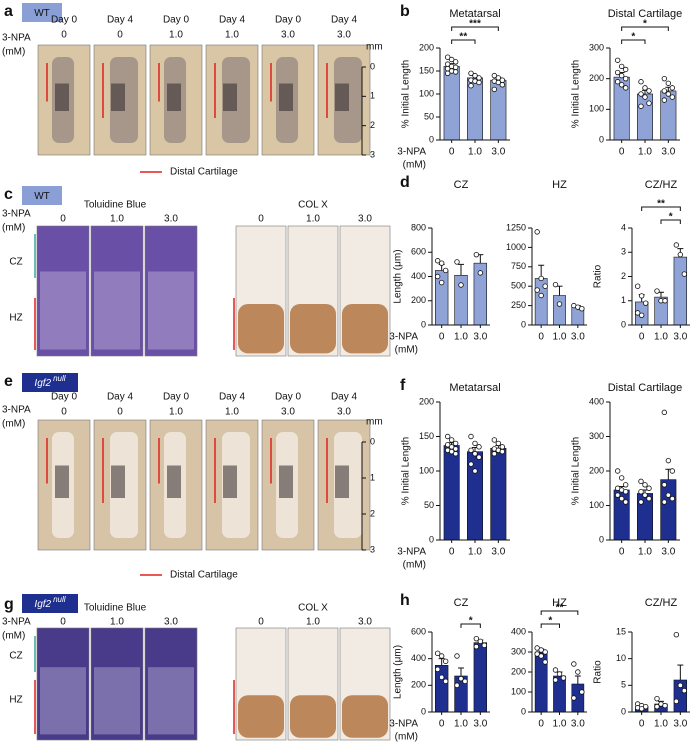 Image resolution: width=700 pixels, height=742 pixels. What do you see at coordinates (342, 481) in the screenshot?
I see `growth-plate` at bounding box center [342, 481].